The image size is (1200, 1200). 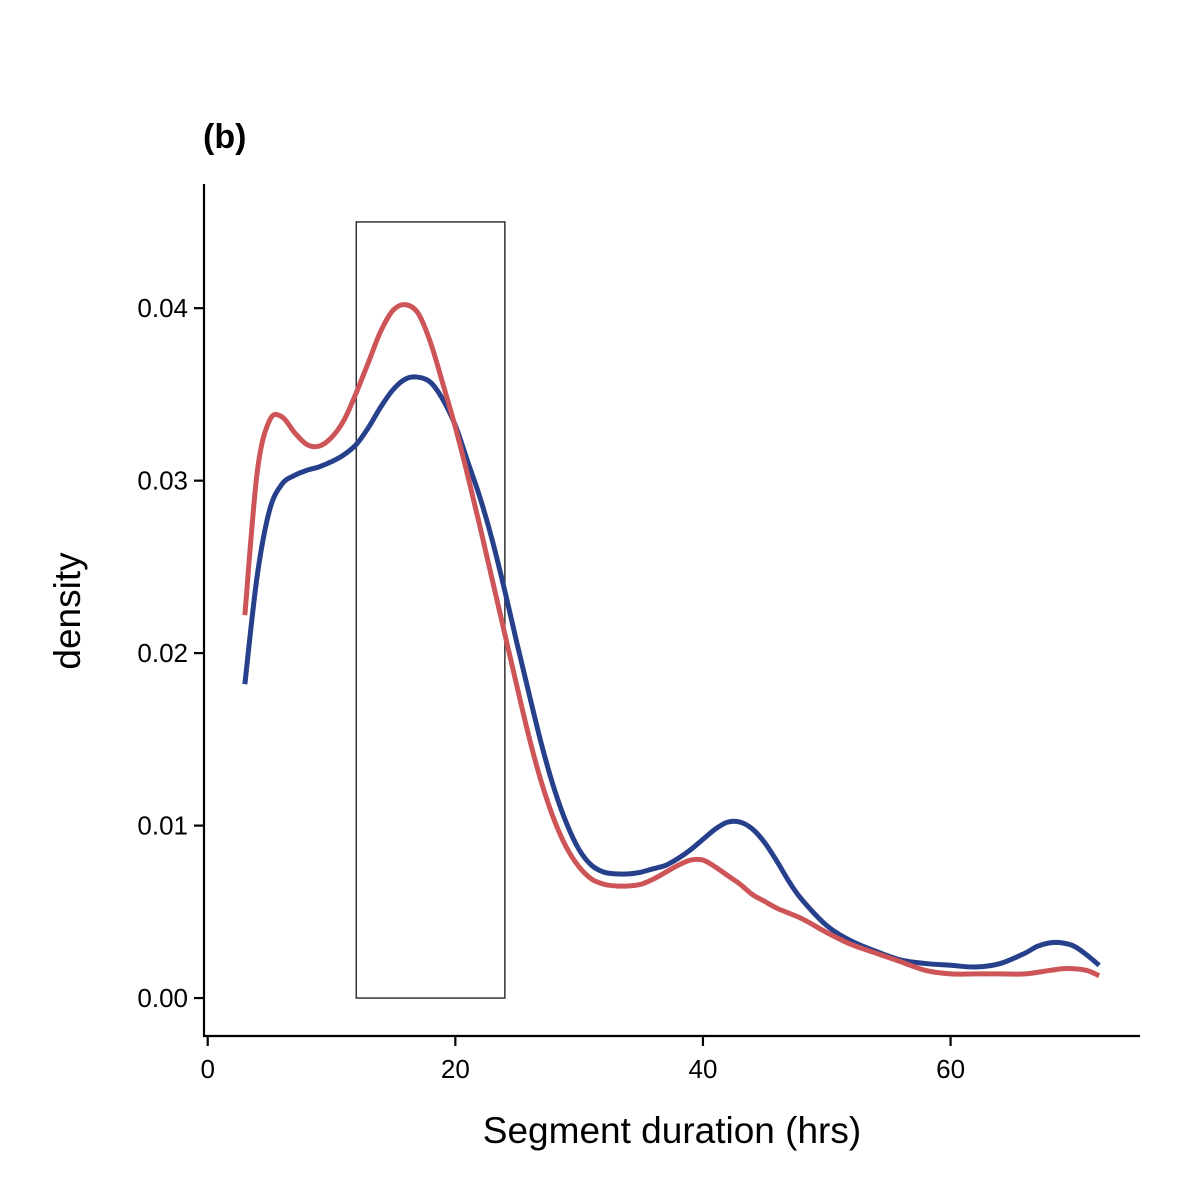 I want to click on y-ticks: 0.00 0.01 0.02 0.03 0.04, so click(x=170, y=653).